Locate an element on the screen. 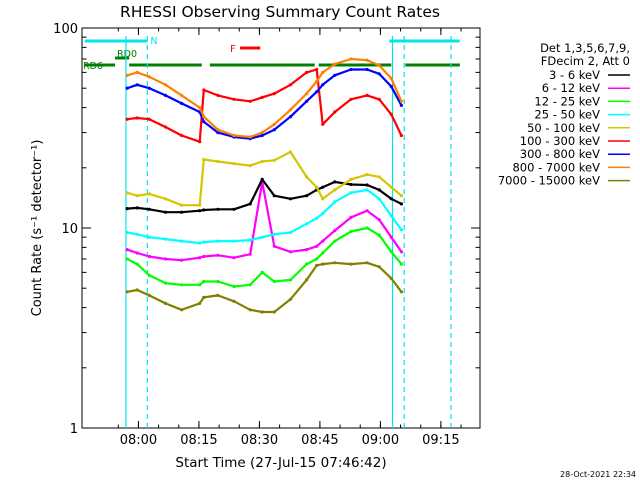 The image size is (640, 480). y-axis-label: Count Rate (s⁻¹ detector⁻¹) is located at coordinates (37, 228).